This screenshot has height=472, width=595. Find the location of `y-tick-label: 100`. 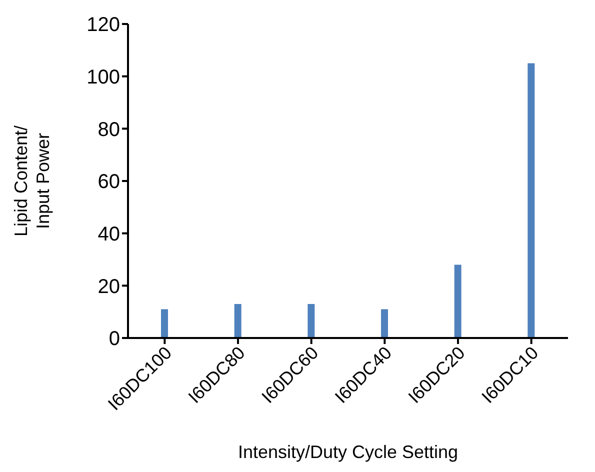

y-tick-label: 100 is located at coordinates (103, 77).